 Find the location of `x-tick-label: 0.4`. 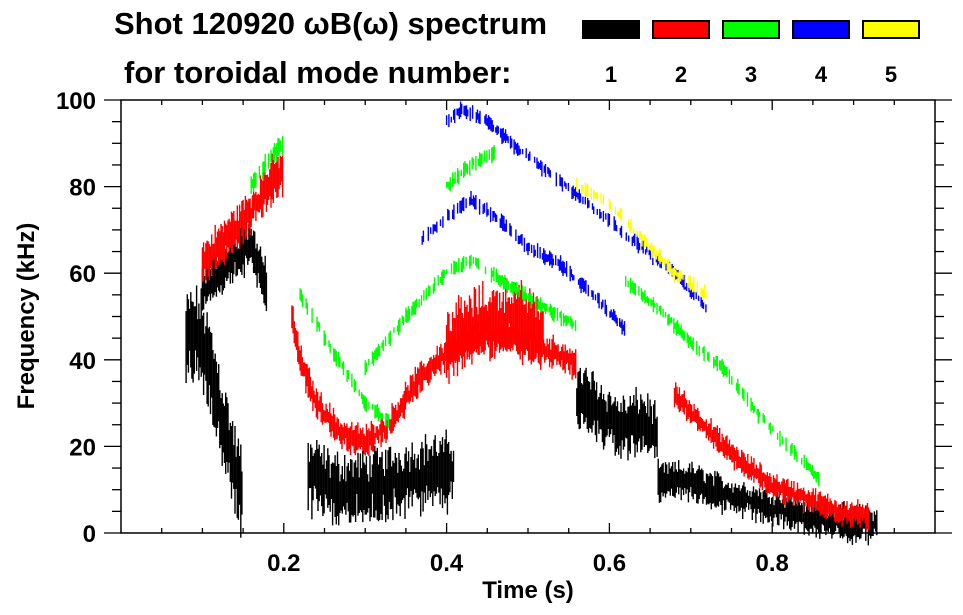

x-tick-label: 0.4 is located at coordinates (447, 563).